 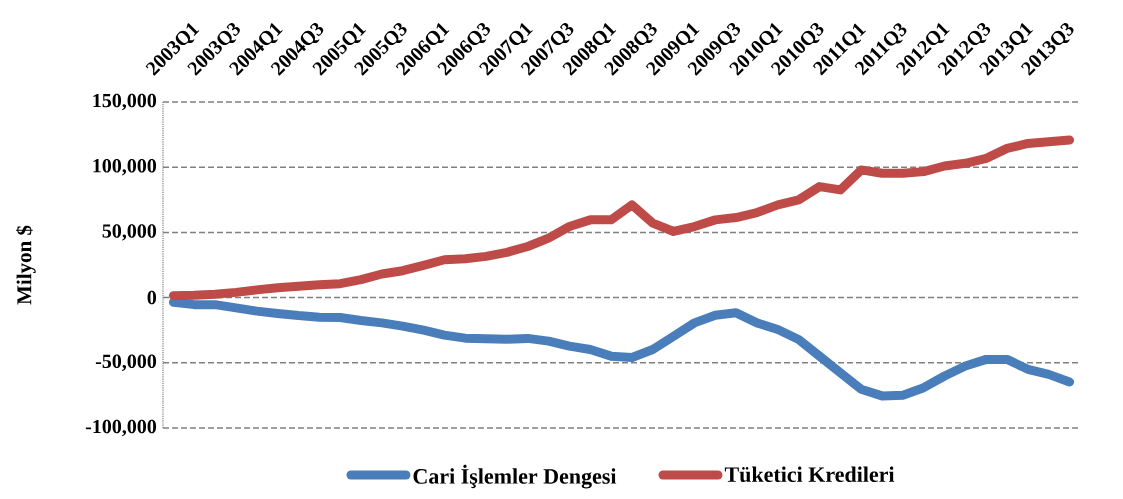 I want to click on y-axis-title: Milyon $, so click(x=25, y=265).